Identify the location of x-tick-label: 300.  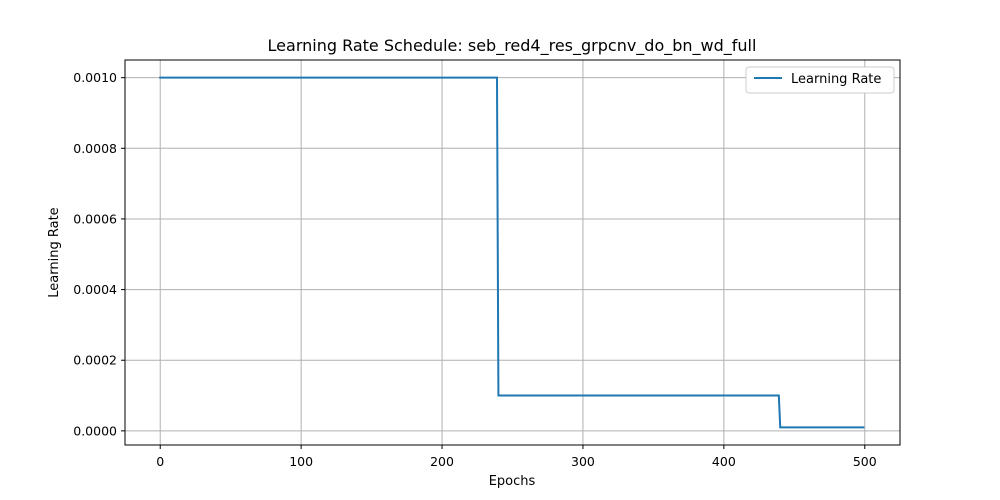
(583, 461).